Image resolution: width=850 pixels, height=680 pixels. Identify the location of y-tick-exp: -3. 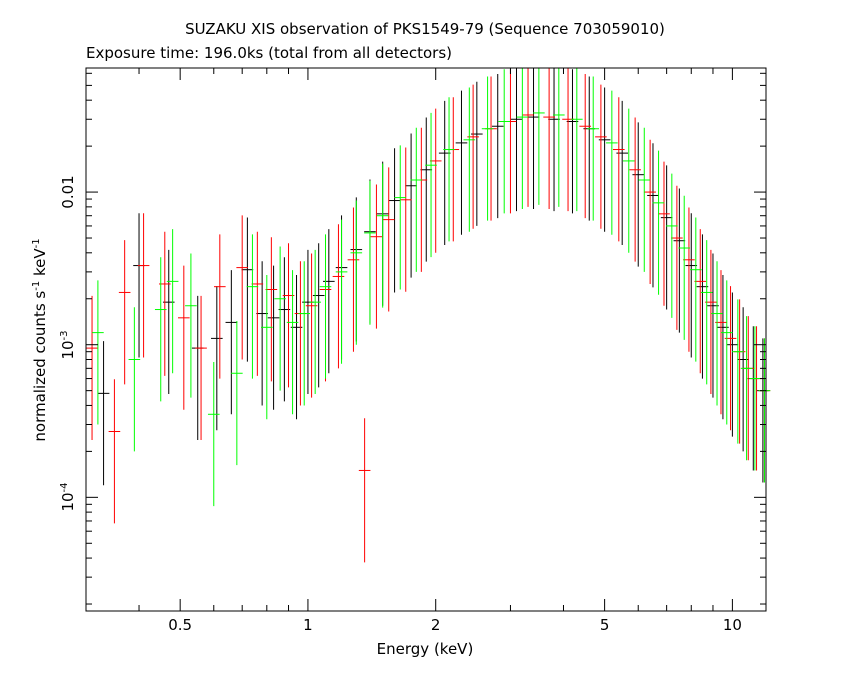
(64, 335).